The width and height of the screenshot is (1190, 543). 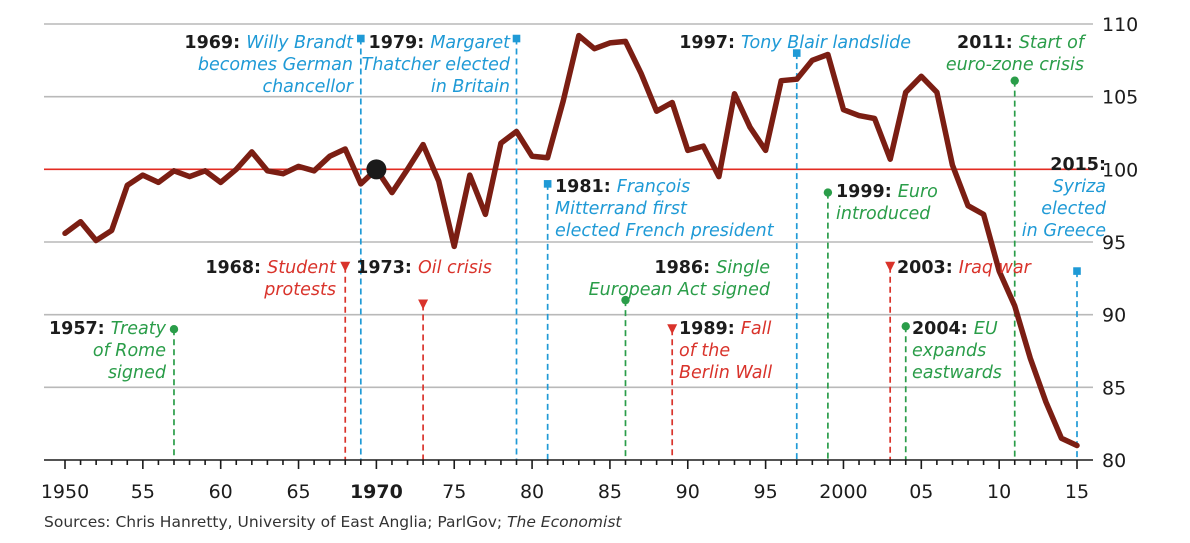 What do you see at coordinates (625, 300) in the screenshot?
I see `event-marker-1986` at bounding box center [625, 300].